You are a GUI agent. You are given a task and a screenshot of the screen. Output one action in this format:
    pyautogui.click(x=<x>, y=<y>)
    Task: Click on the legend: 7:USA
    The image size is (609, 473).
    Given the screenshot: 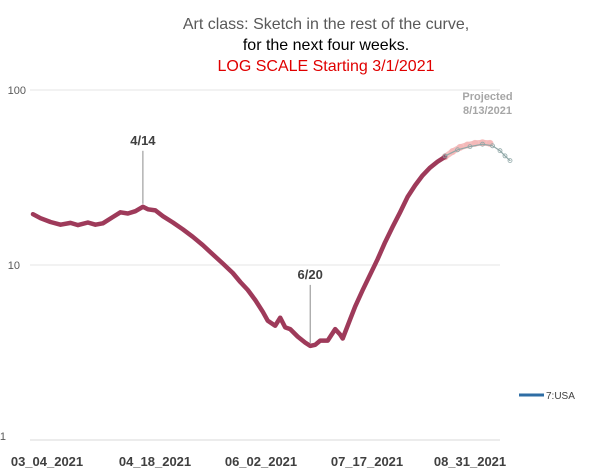 What is the action you would take?
    pyautogui.click(x=547, y=396)
    